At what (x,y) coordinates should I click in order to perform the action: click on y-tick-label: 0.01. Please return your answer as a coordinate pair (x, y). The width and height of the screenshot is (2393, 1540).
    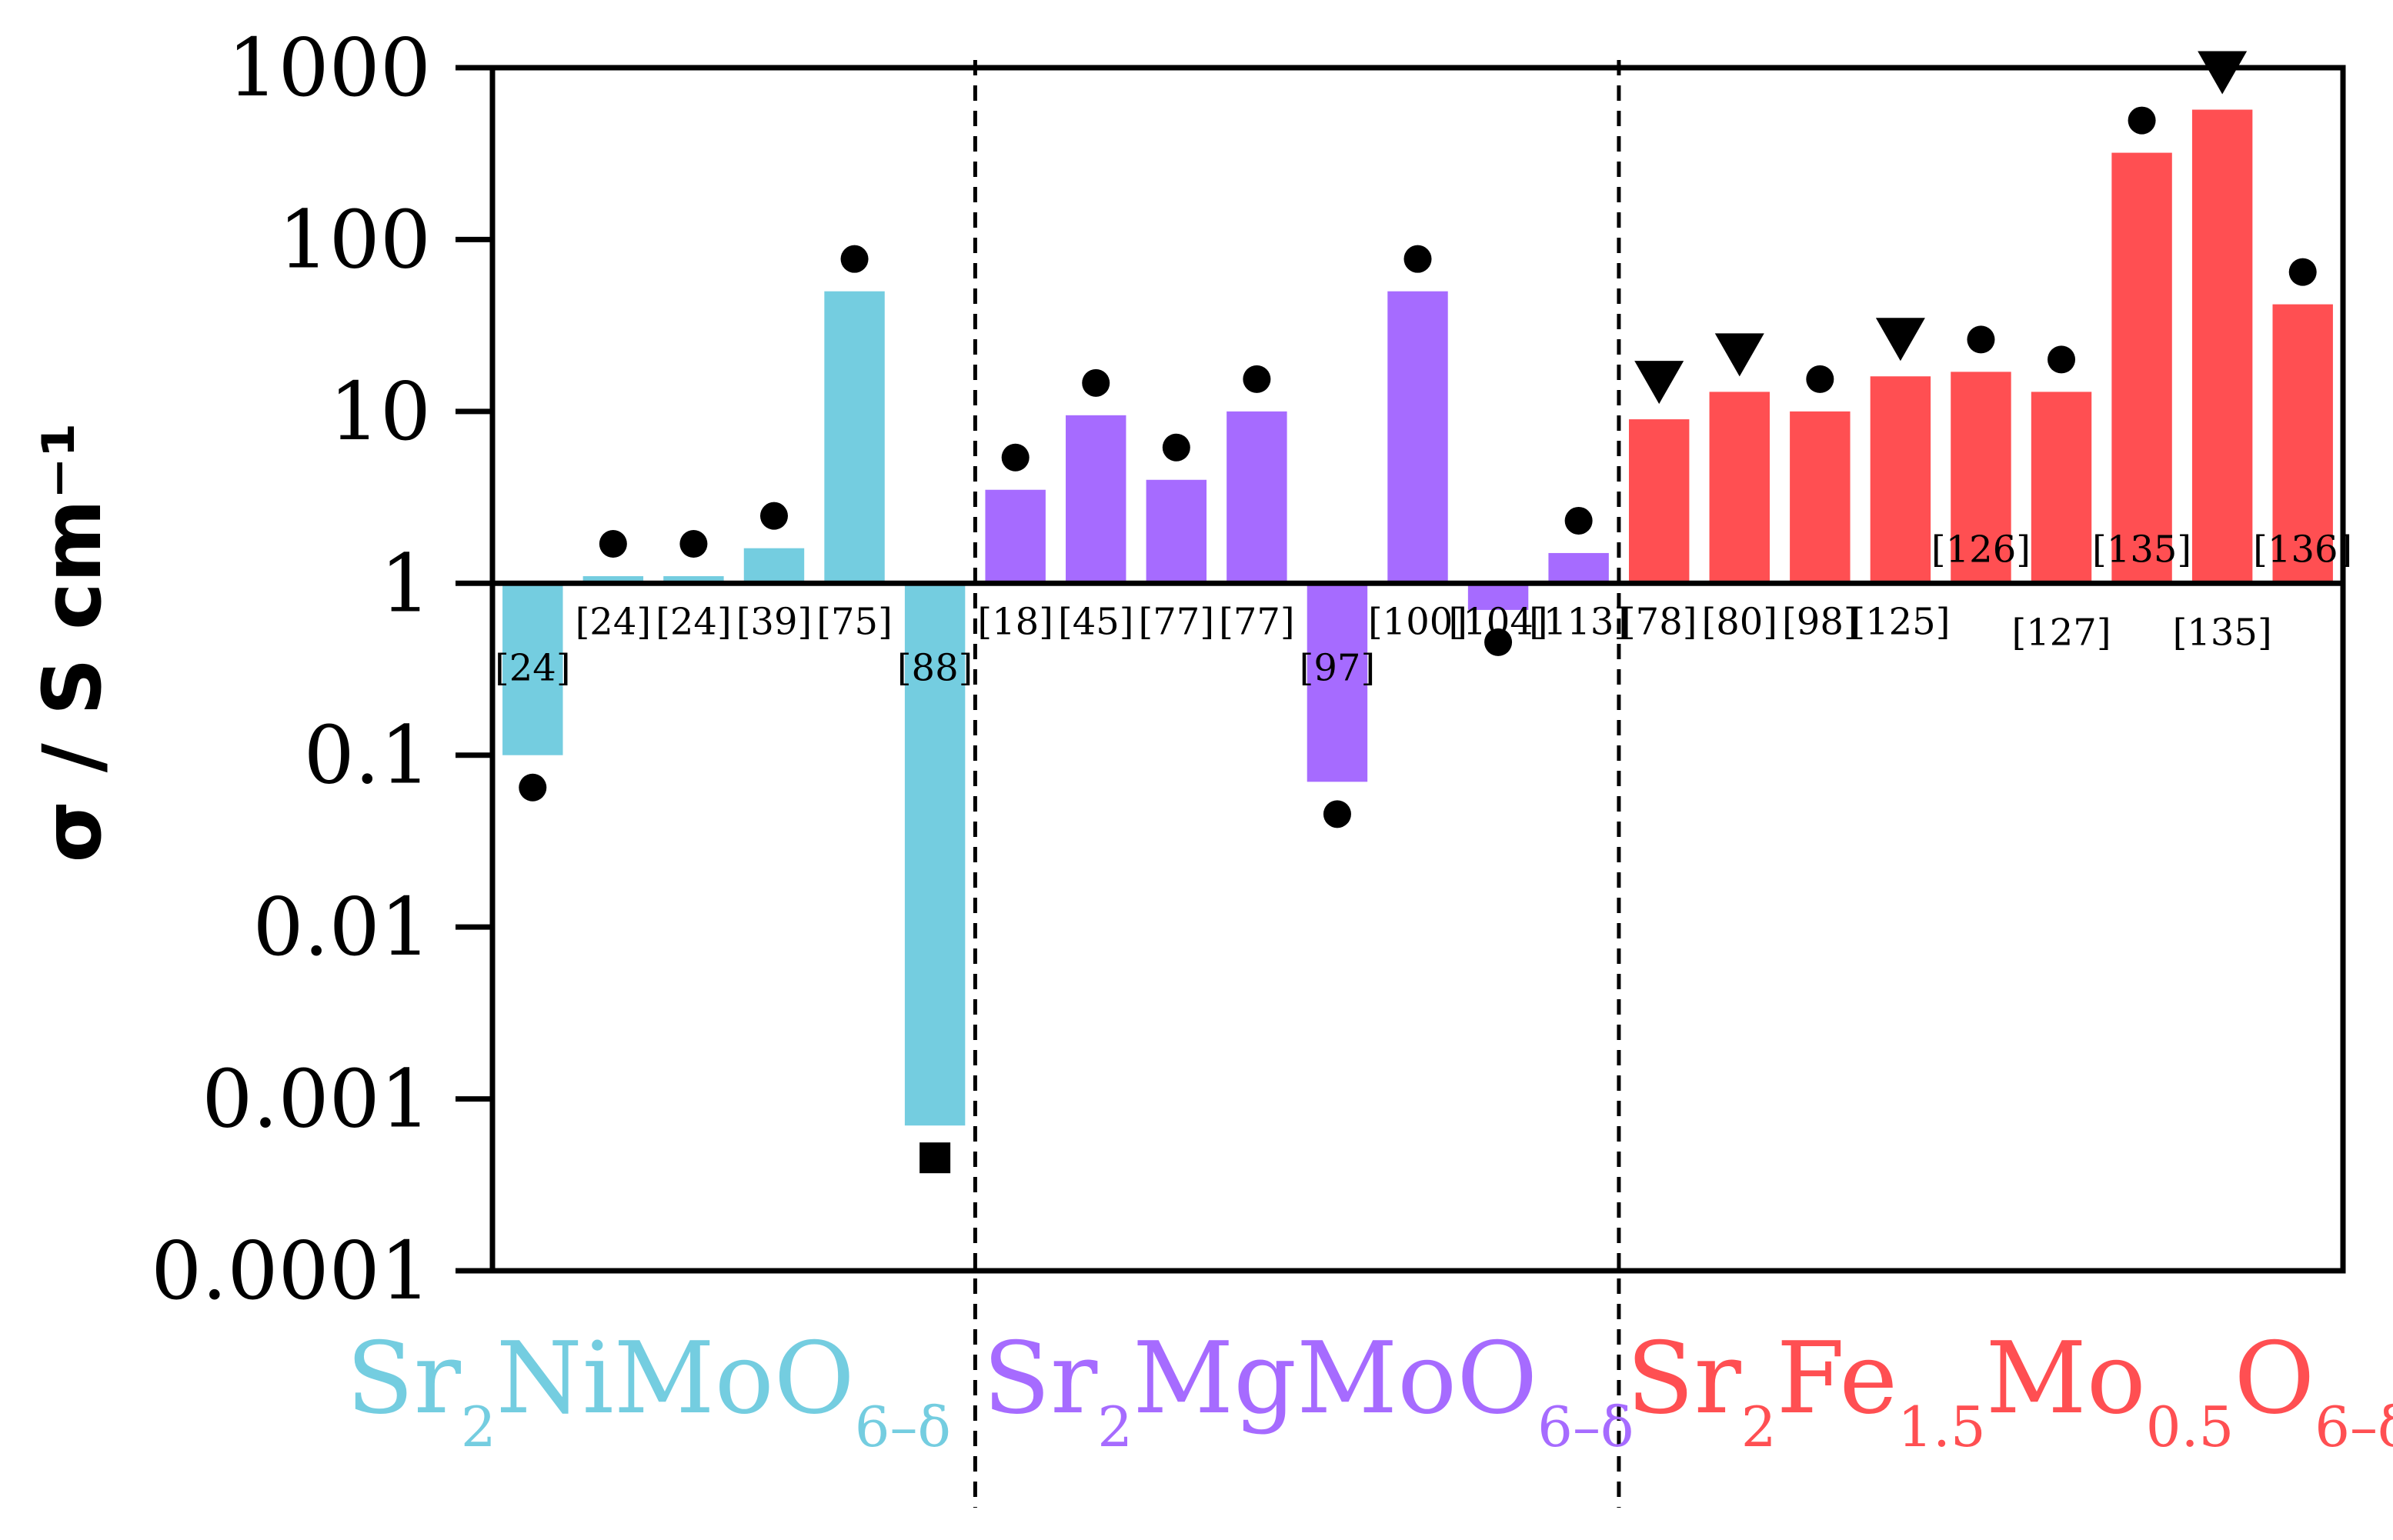
    Looking at the image, I should click on (341, 927).